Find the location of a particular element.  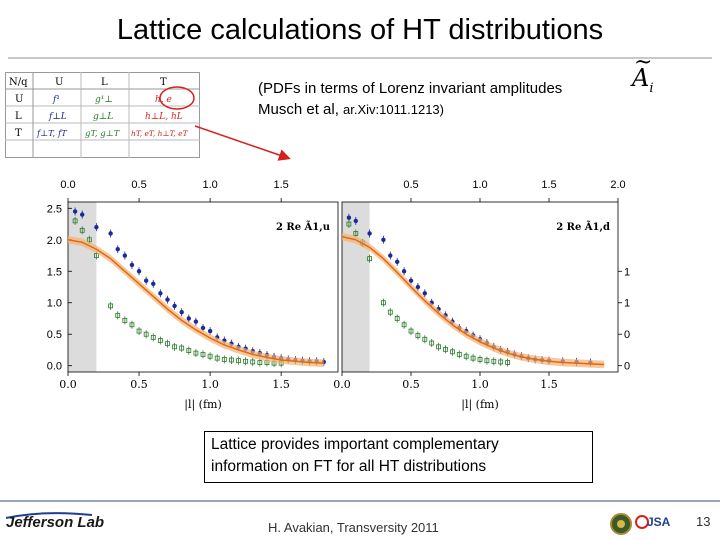

jlab-swoosh-icon is located at coordinates (49, 515).